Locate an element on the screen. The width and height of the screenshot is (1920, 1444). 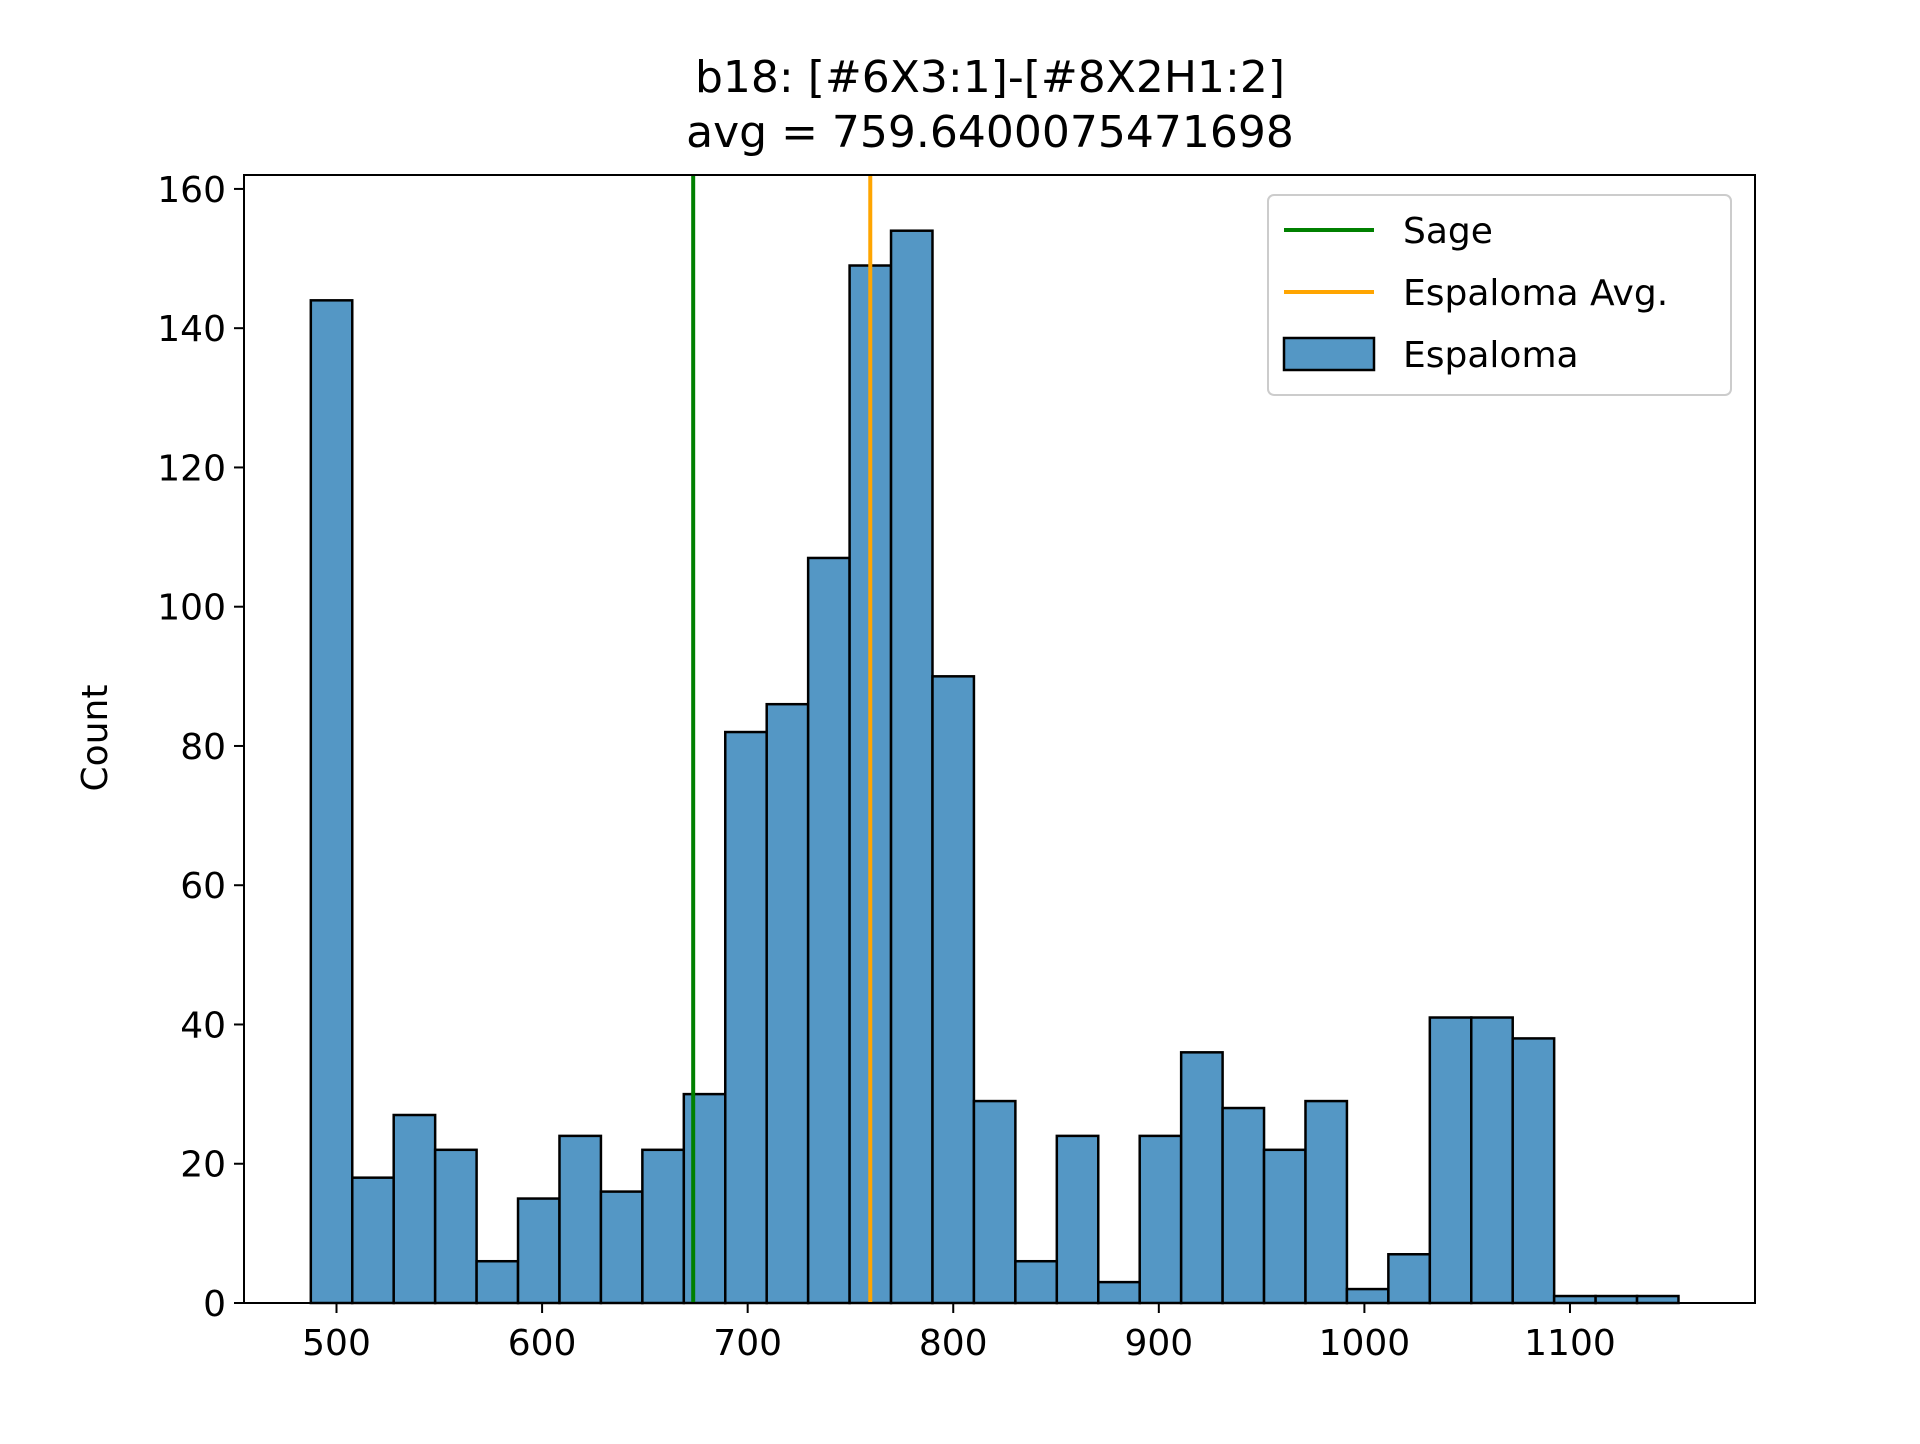
x-tick-label: 900 is located at coordinates (1158, 1343).